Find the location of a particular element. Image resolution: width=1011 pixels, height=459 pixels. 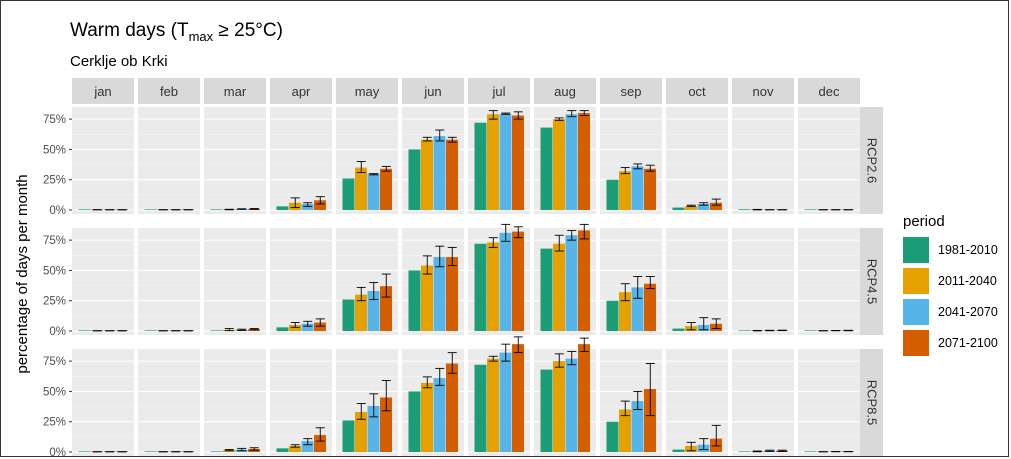

legend-title: period is located at coordinates (924, 221).